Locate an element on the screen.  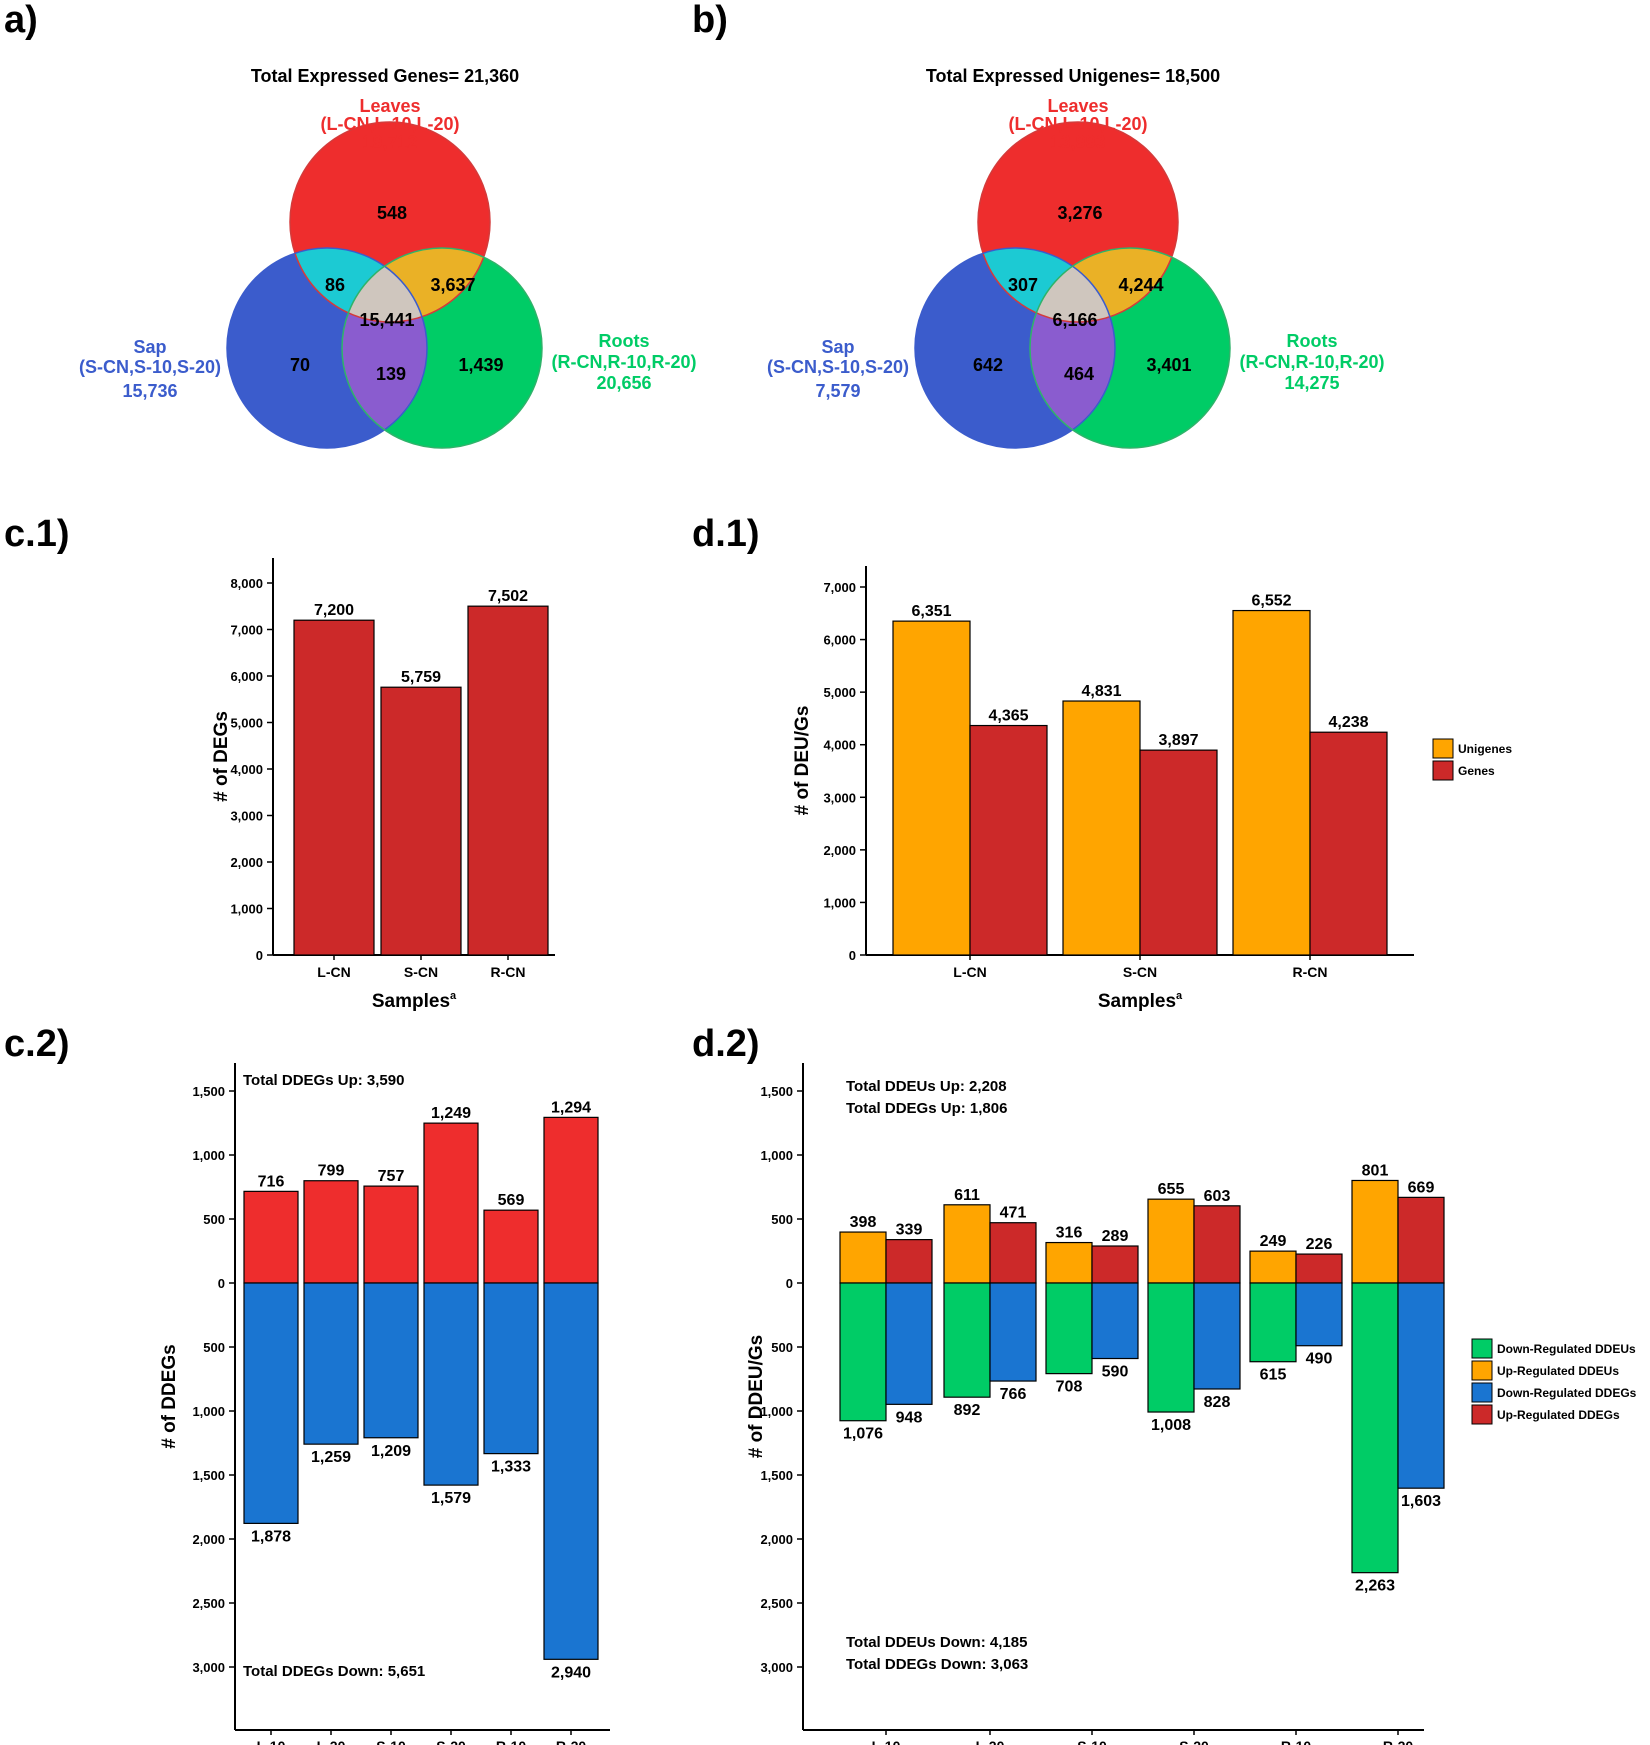
y-tick-label: 5,000 is located at coordinates (839, 692).